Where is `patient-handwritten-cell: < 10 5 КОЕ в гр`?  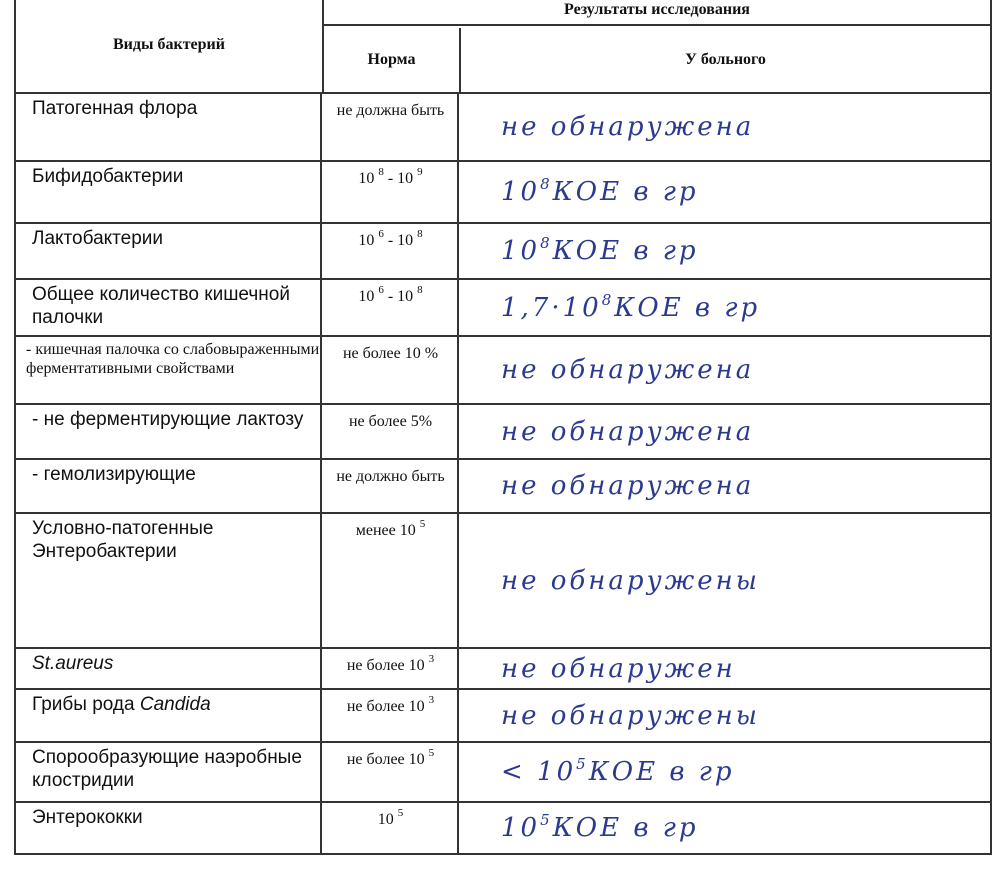
patient-handwritten-cell: < 10 5 КОЕ в гр is located at coordinates (725, 772).